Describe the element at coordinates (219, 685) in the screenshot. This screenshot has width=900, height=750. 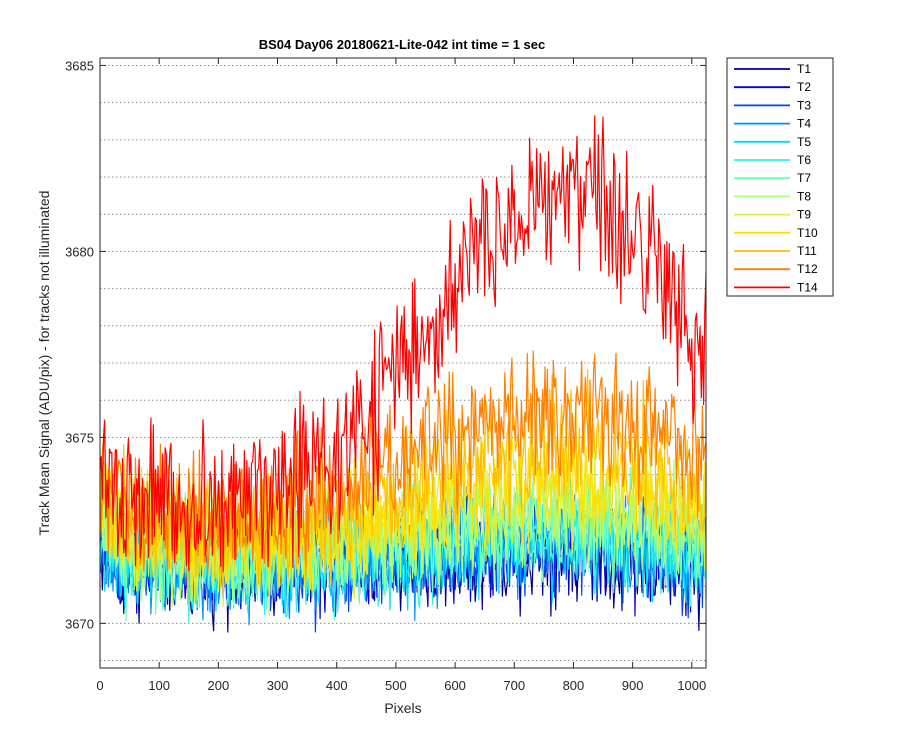
I see `x-tick-label: 200` at that location.